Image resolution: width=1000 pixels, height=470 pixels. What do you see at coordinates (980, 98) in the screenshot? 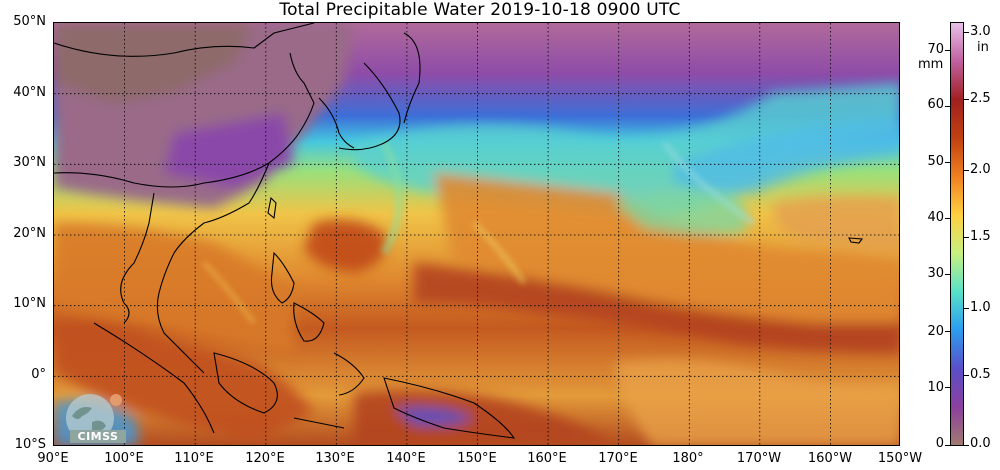
I see `colorbar-in-tick: 2.5` at bounding box center [980, 98].